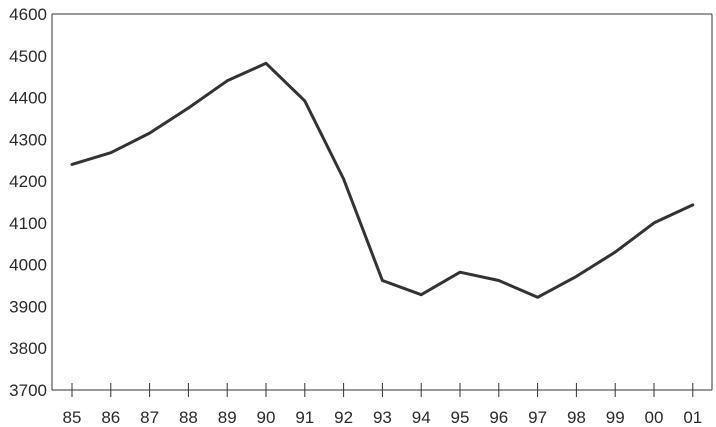 Image resolution: width=716 pixels, height=427 pixels. I want to click on x-tick-label: 00, so click(654, 417).